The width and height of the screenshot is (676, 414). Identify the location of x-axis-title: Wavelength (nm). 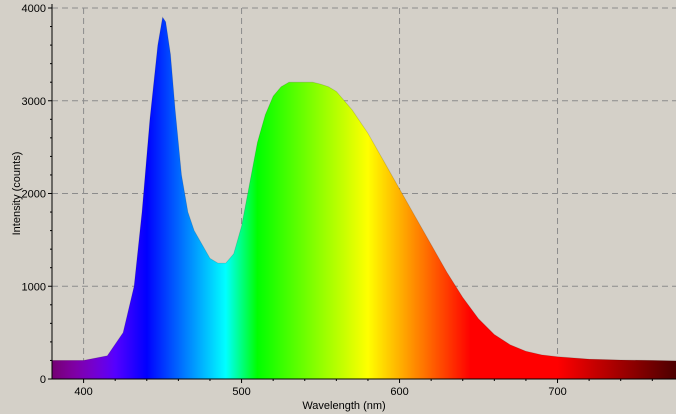
(343, 406).